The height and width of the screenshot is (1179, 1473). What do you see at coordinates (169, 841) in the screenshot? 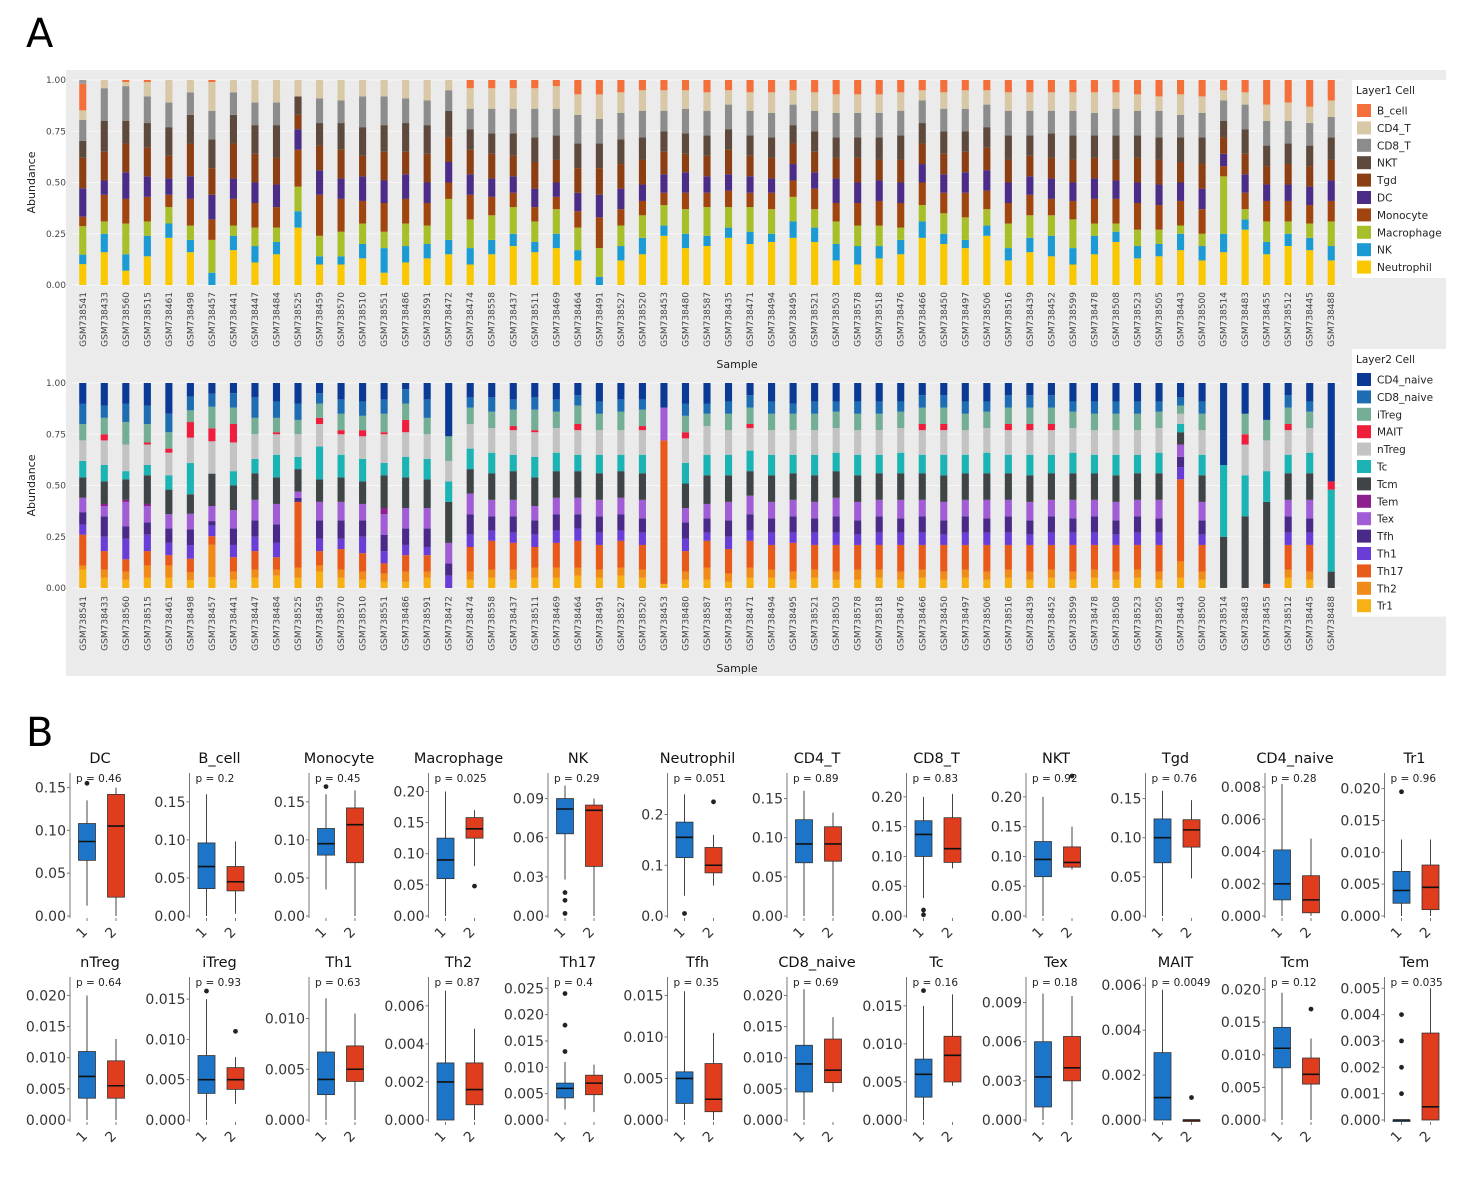
I see `y-tick-label: 0.10` at bounding box center [169, 841].